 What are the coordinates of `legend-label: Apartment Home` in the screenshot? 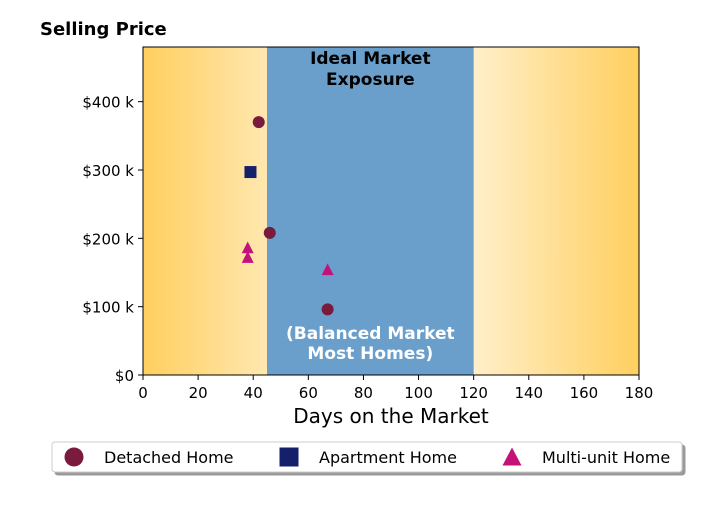 It's located at (388, 457).